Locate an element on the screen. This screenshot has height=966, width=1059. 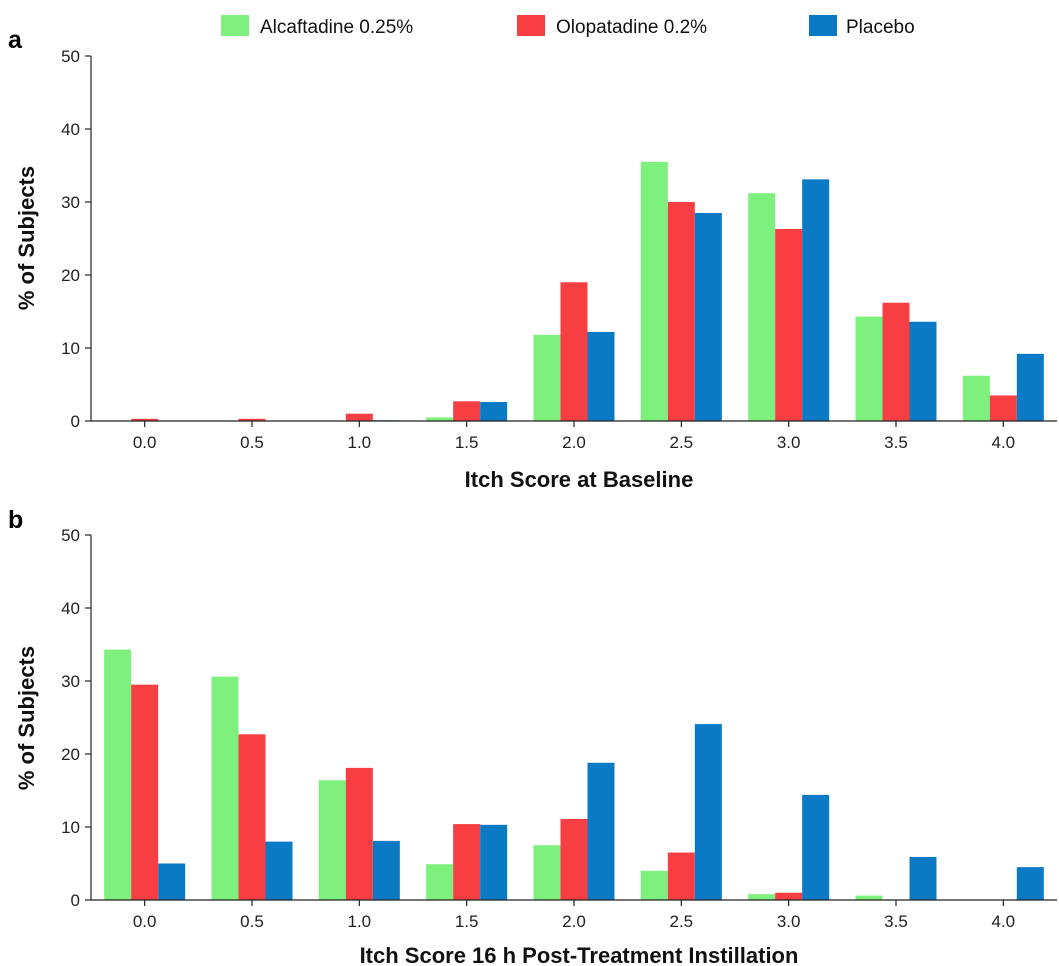
bar-alcaftadine-1.0 is located at coordinates (332, 840).